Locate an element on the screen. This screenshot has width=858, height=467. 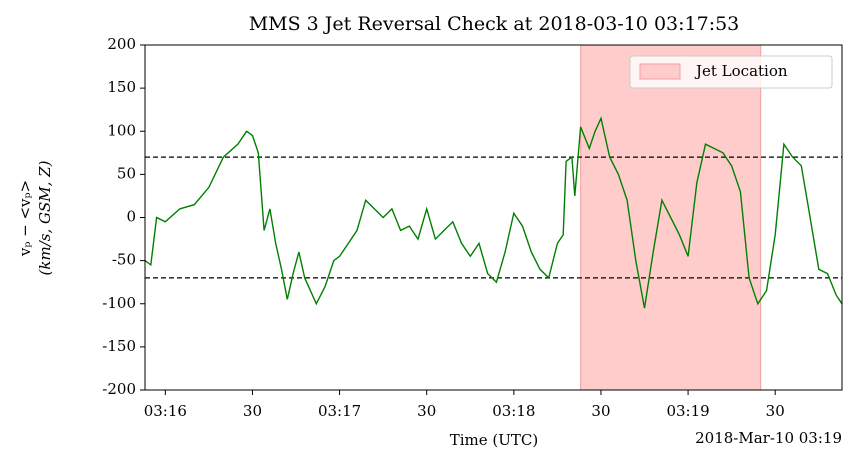
y-label-line: vₚ − <vₚ> is located at coordinates (25, 218).